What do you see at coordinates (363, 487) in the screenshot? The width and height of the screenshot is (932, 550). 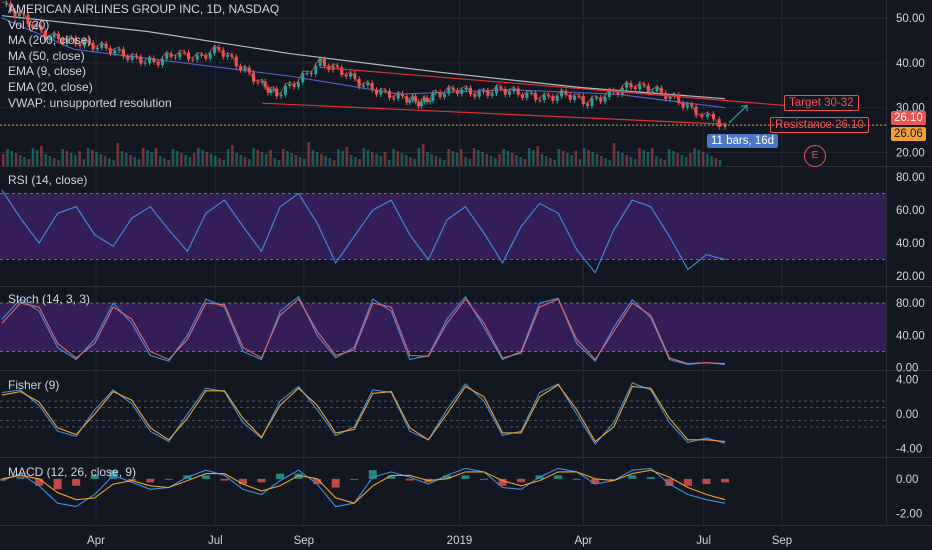 I see `macd-line` at bounding box center [363, 487].